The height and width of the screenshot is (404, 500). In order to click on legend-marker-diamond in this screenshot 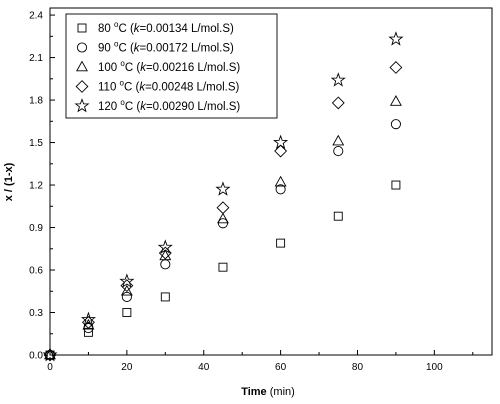, I will do `click(82, 86)`.